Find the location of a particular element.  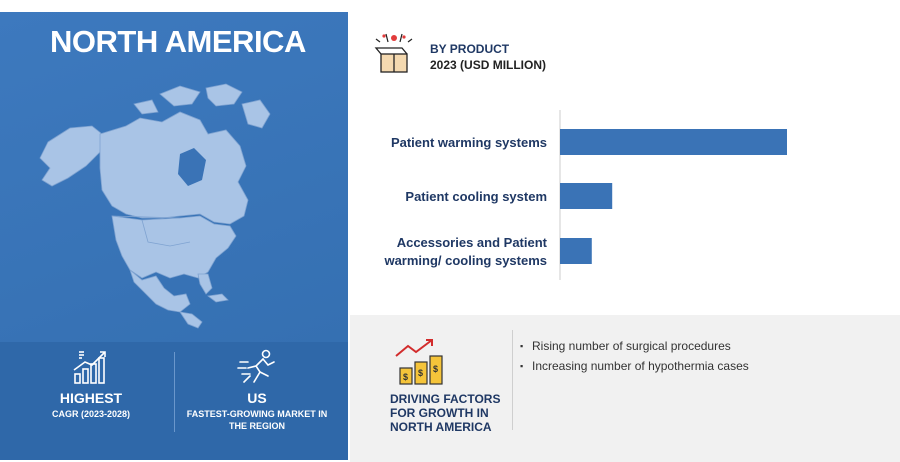

north-america-map-icon is located at coordinates (155, 206).